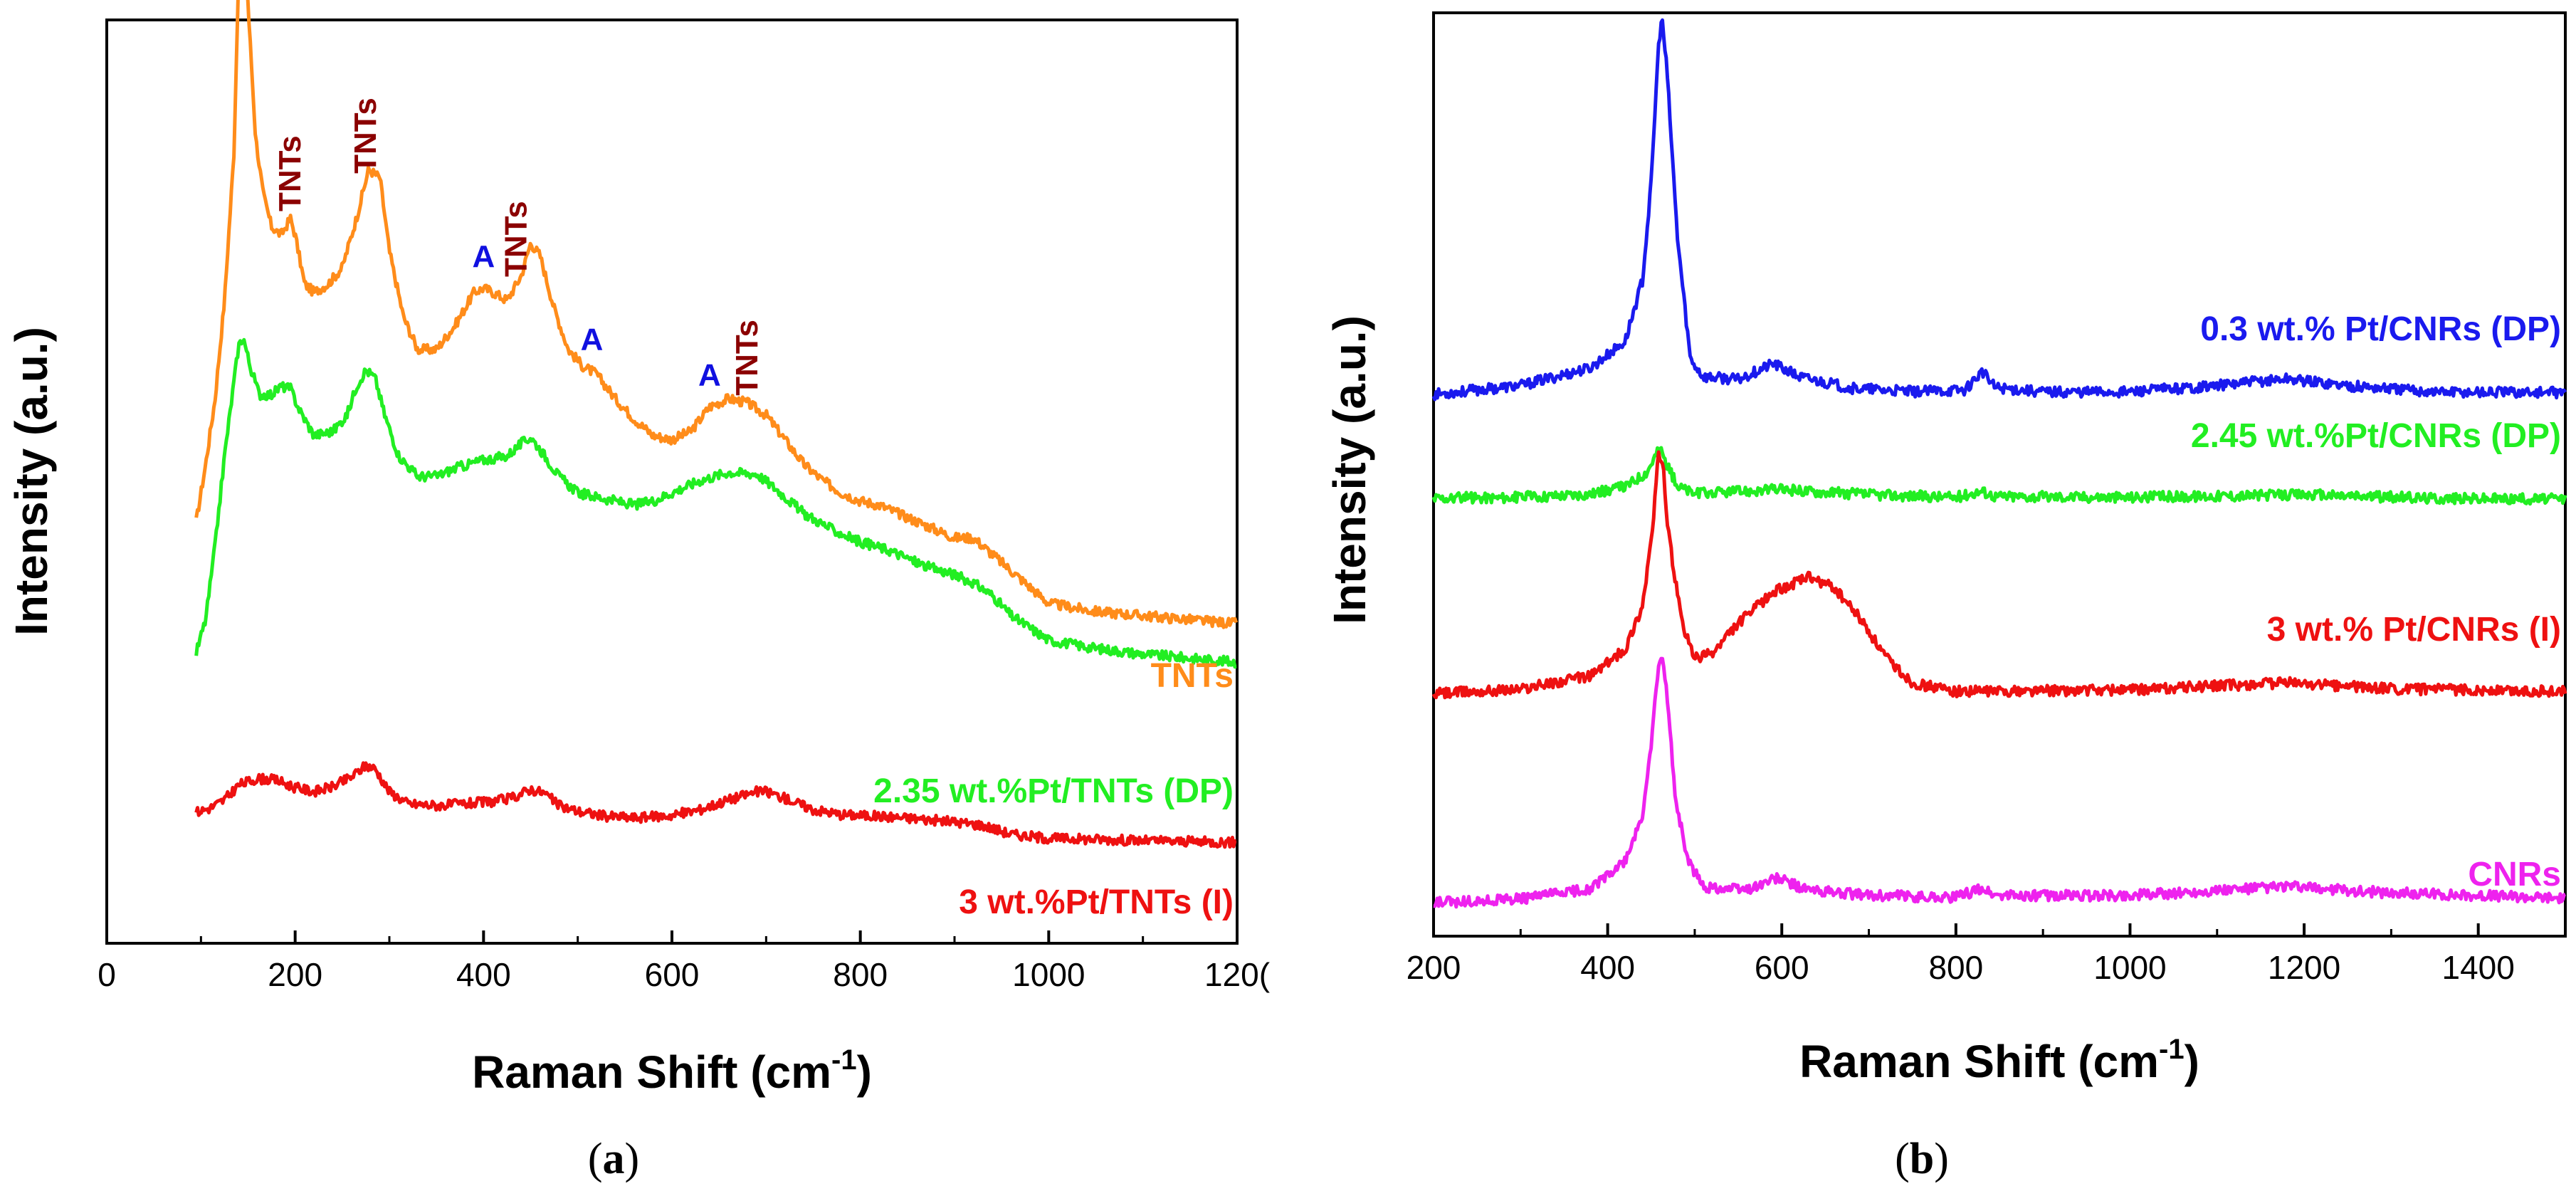 The image size is (2576, 1196). Describe the element at coordinates (2376, 436) in the screenshot. I see `series-label: 2.45 wt.%Pt/CNRs (DP)` at that location.